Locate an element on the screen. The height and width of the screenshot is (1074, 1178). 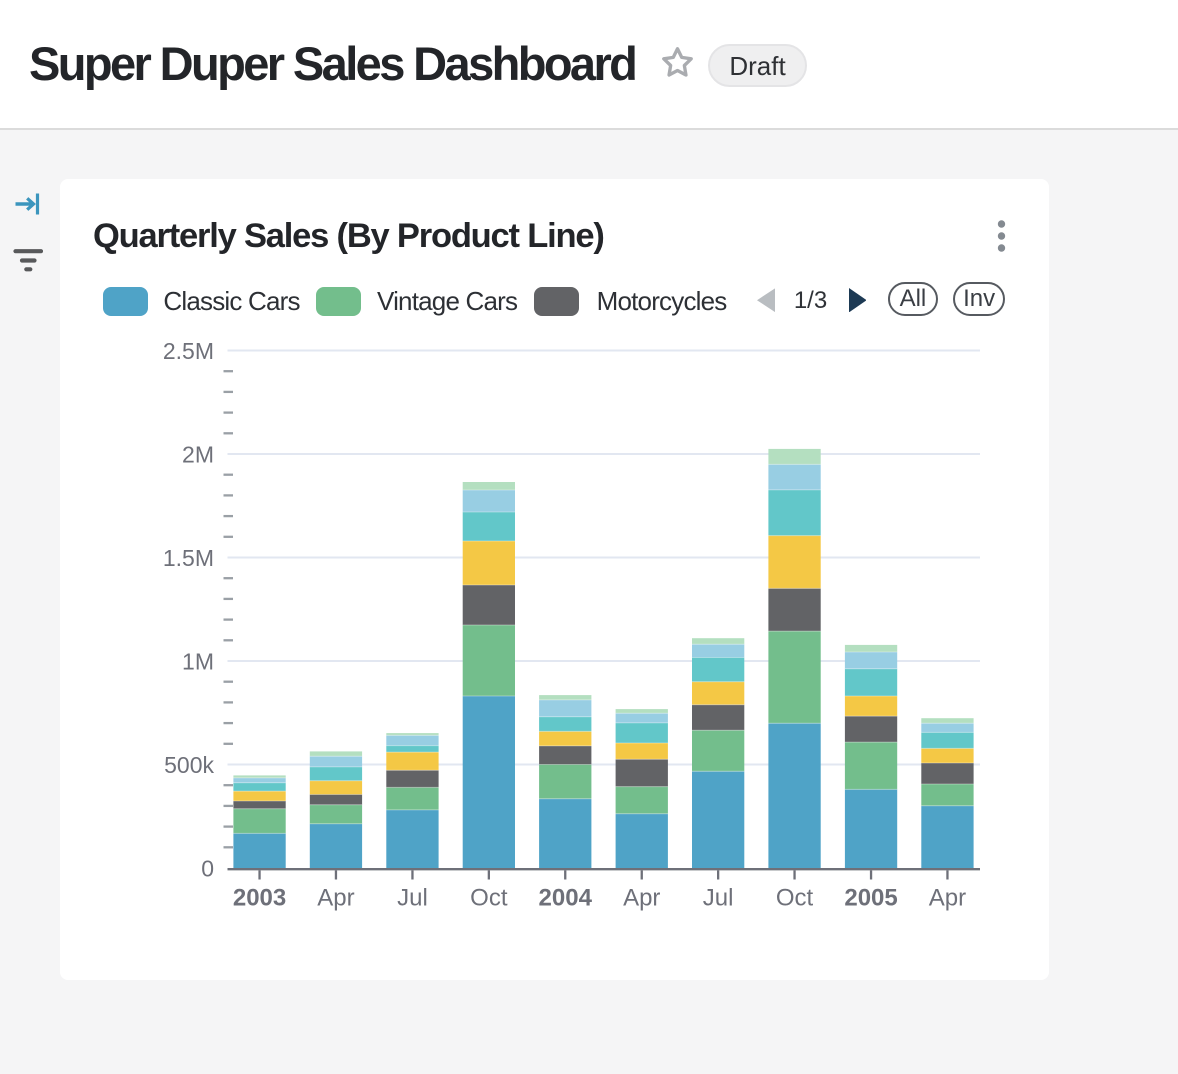
svg-text: 1M is located at coordinates (198, 661).